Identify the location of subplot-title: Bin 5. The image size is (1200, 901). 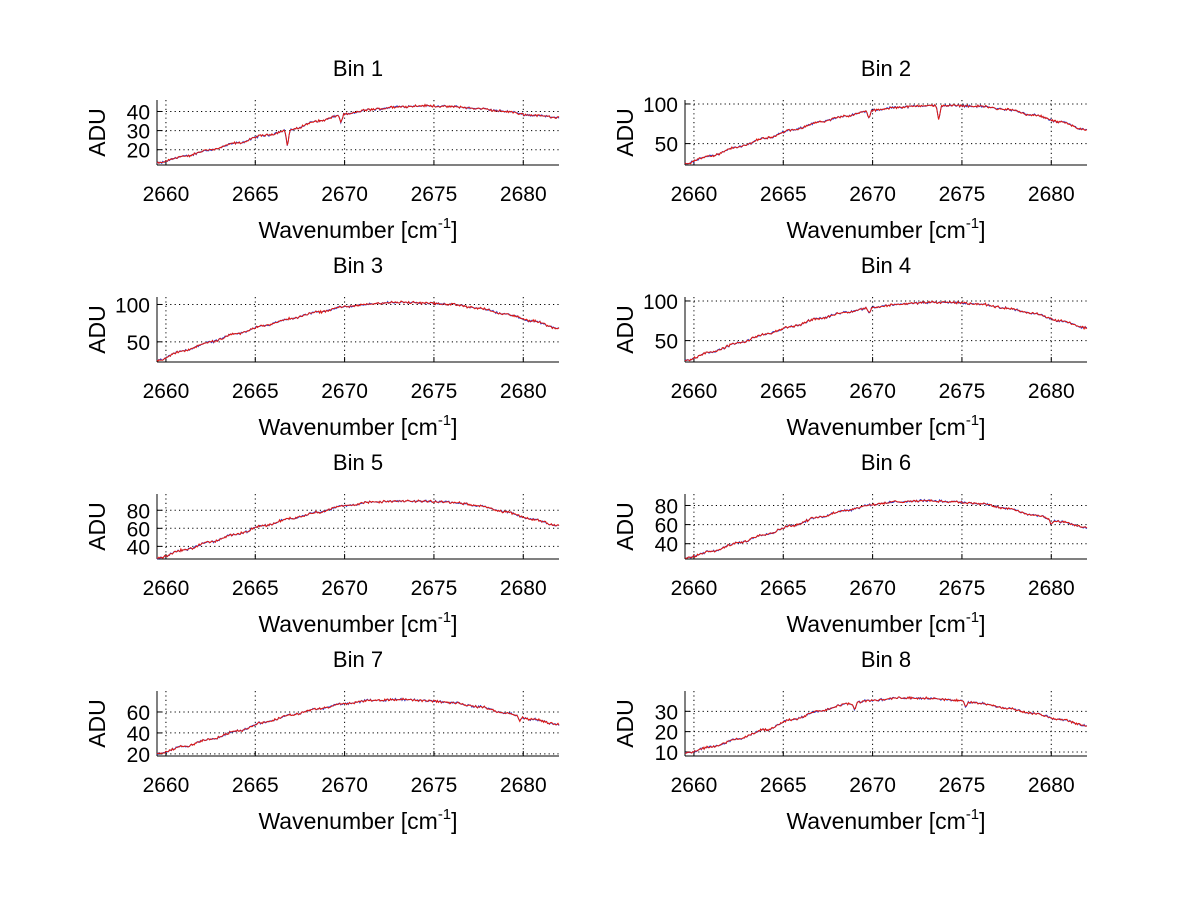
(358, 462).